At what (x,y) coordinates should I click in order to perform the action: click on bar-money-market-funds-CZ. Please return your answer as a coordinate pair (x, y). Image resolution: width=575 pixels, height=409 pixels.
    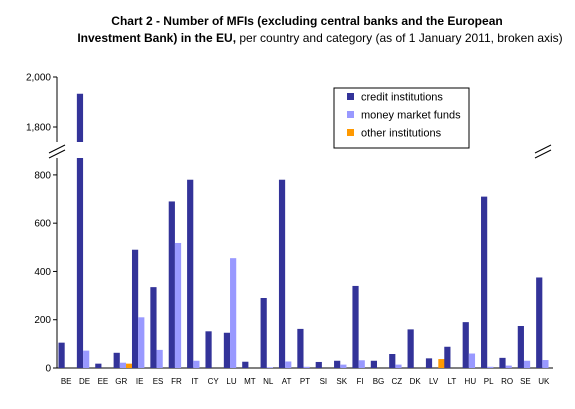
    Looking at the image, I should click on (398, 366).